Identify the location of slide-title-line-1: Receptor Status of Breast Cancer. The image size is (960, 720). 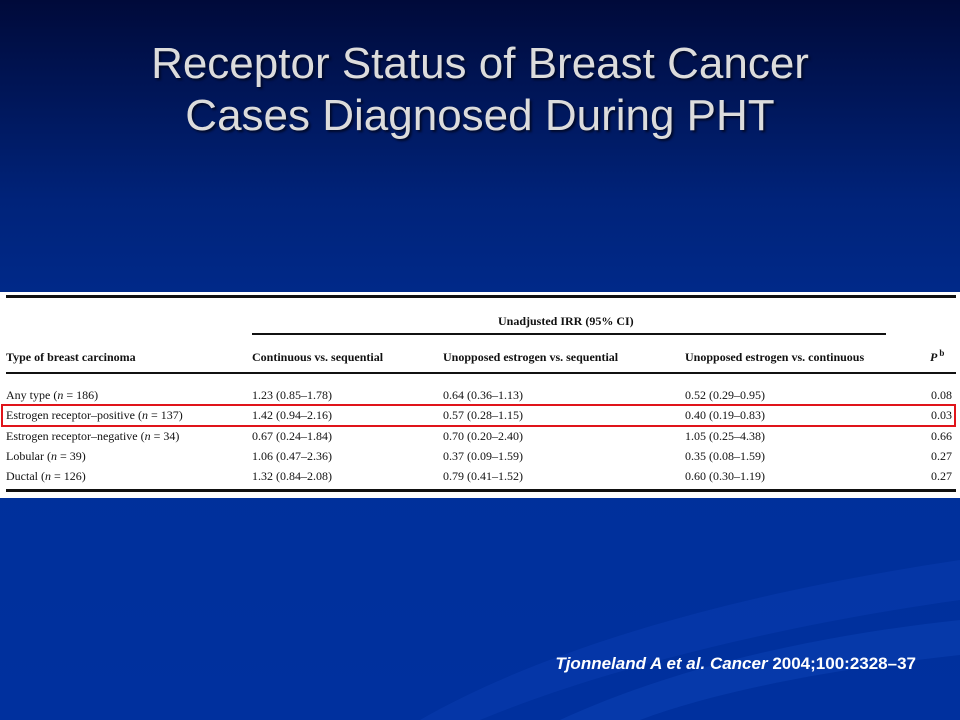
(480, 63).